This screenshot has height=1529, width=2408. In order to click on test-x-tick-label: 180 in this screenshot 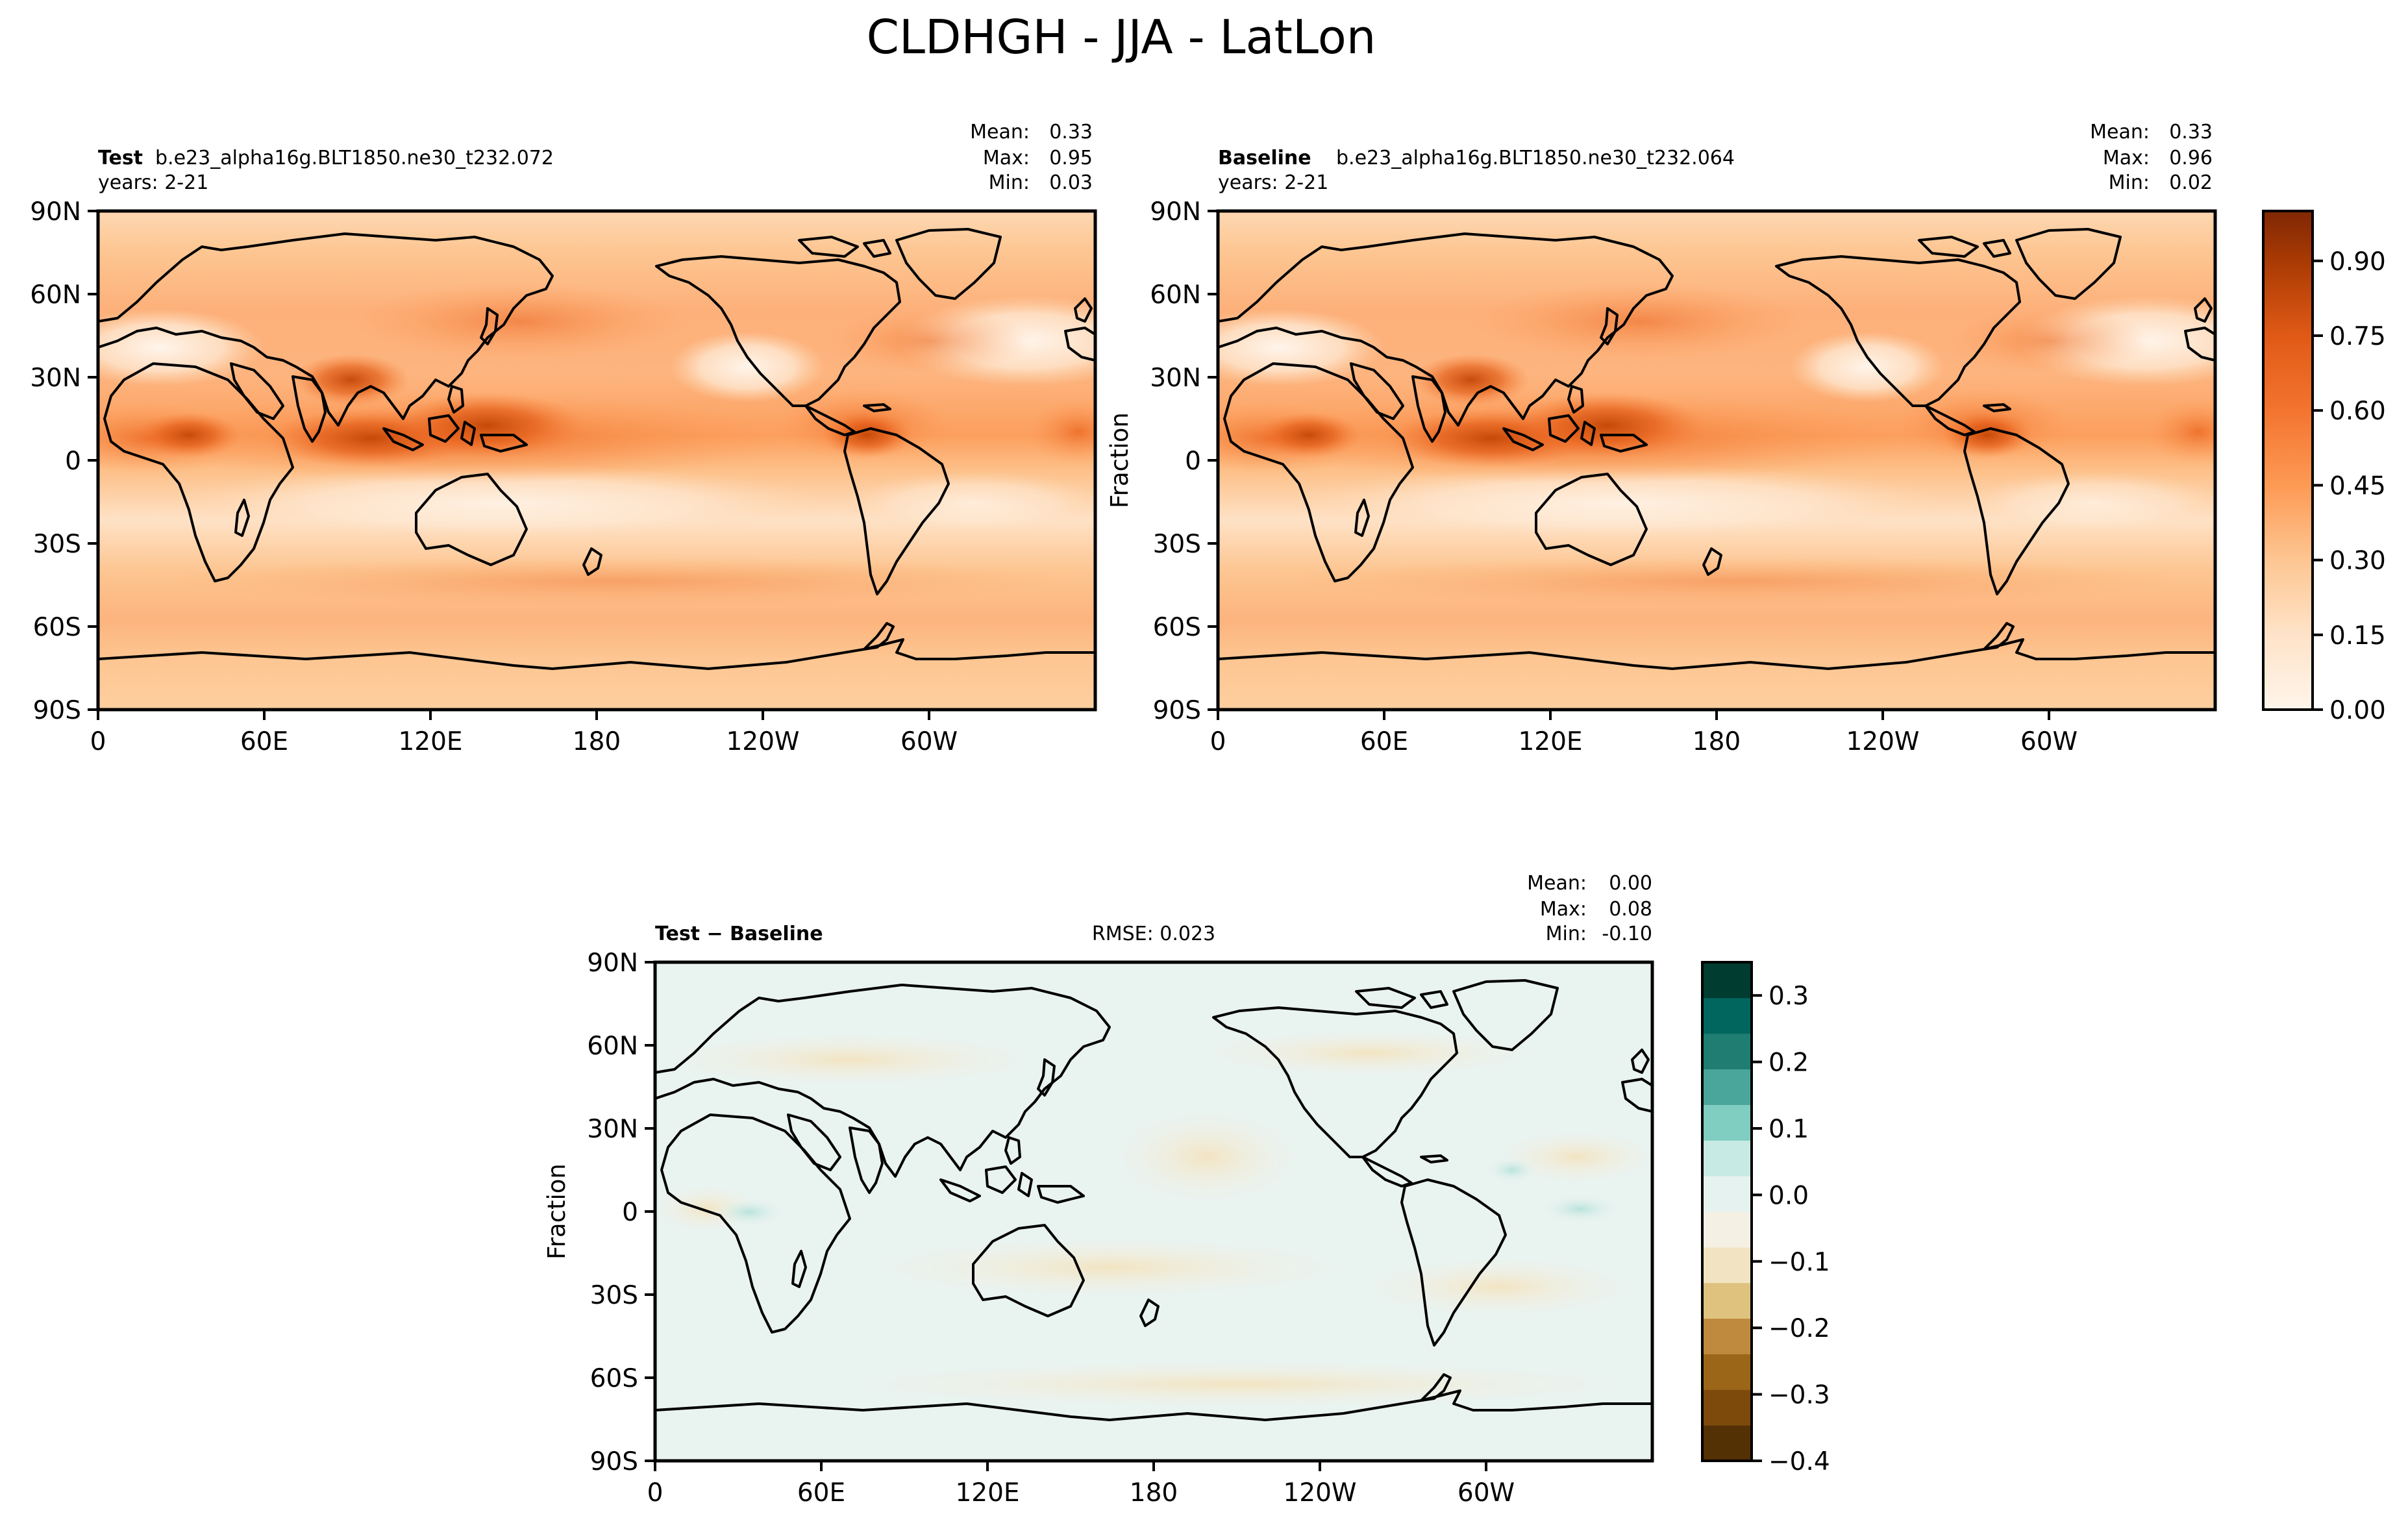, I will do `click(597, 741)`.